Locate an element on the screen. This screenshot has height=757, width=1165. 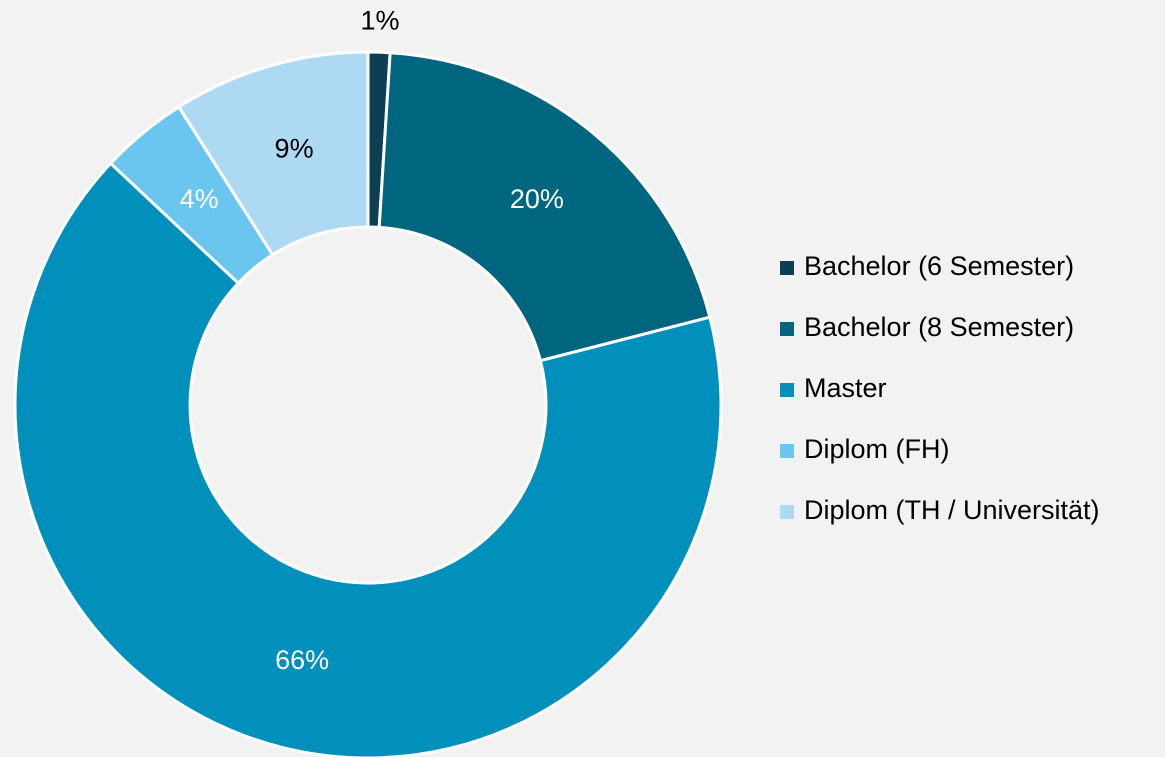
legend-label: Diplom (FH) is located at coordinates (877, 449).